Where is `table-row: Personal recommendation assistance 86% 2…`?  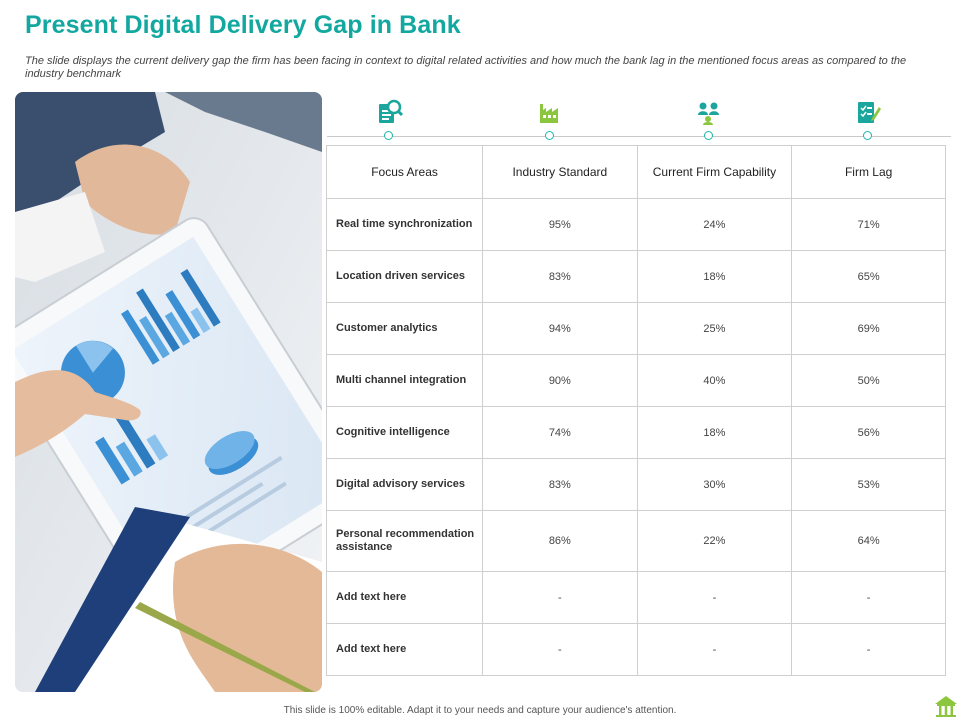 table-row: Personal recommendation assistance 86% 2… is located at coordinates (635, 541).